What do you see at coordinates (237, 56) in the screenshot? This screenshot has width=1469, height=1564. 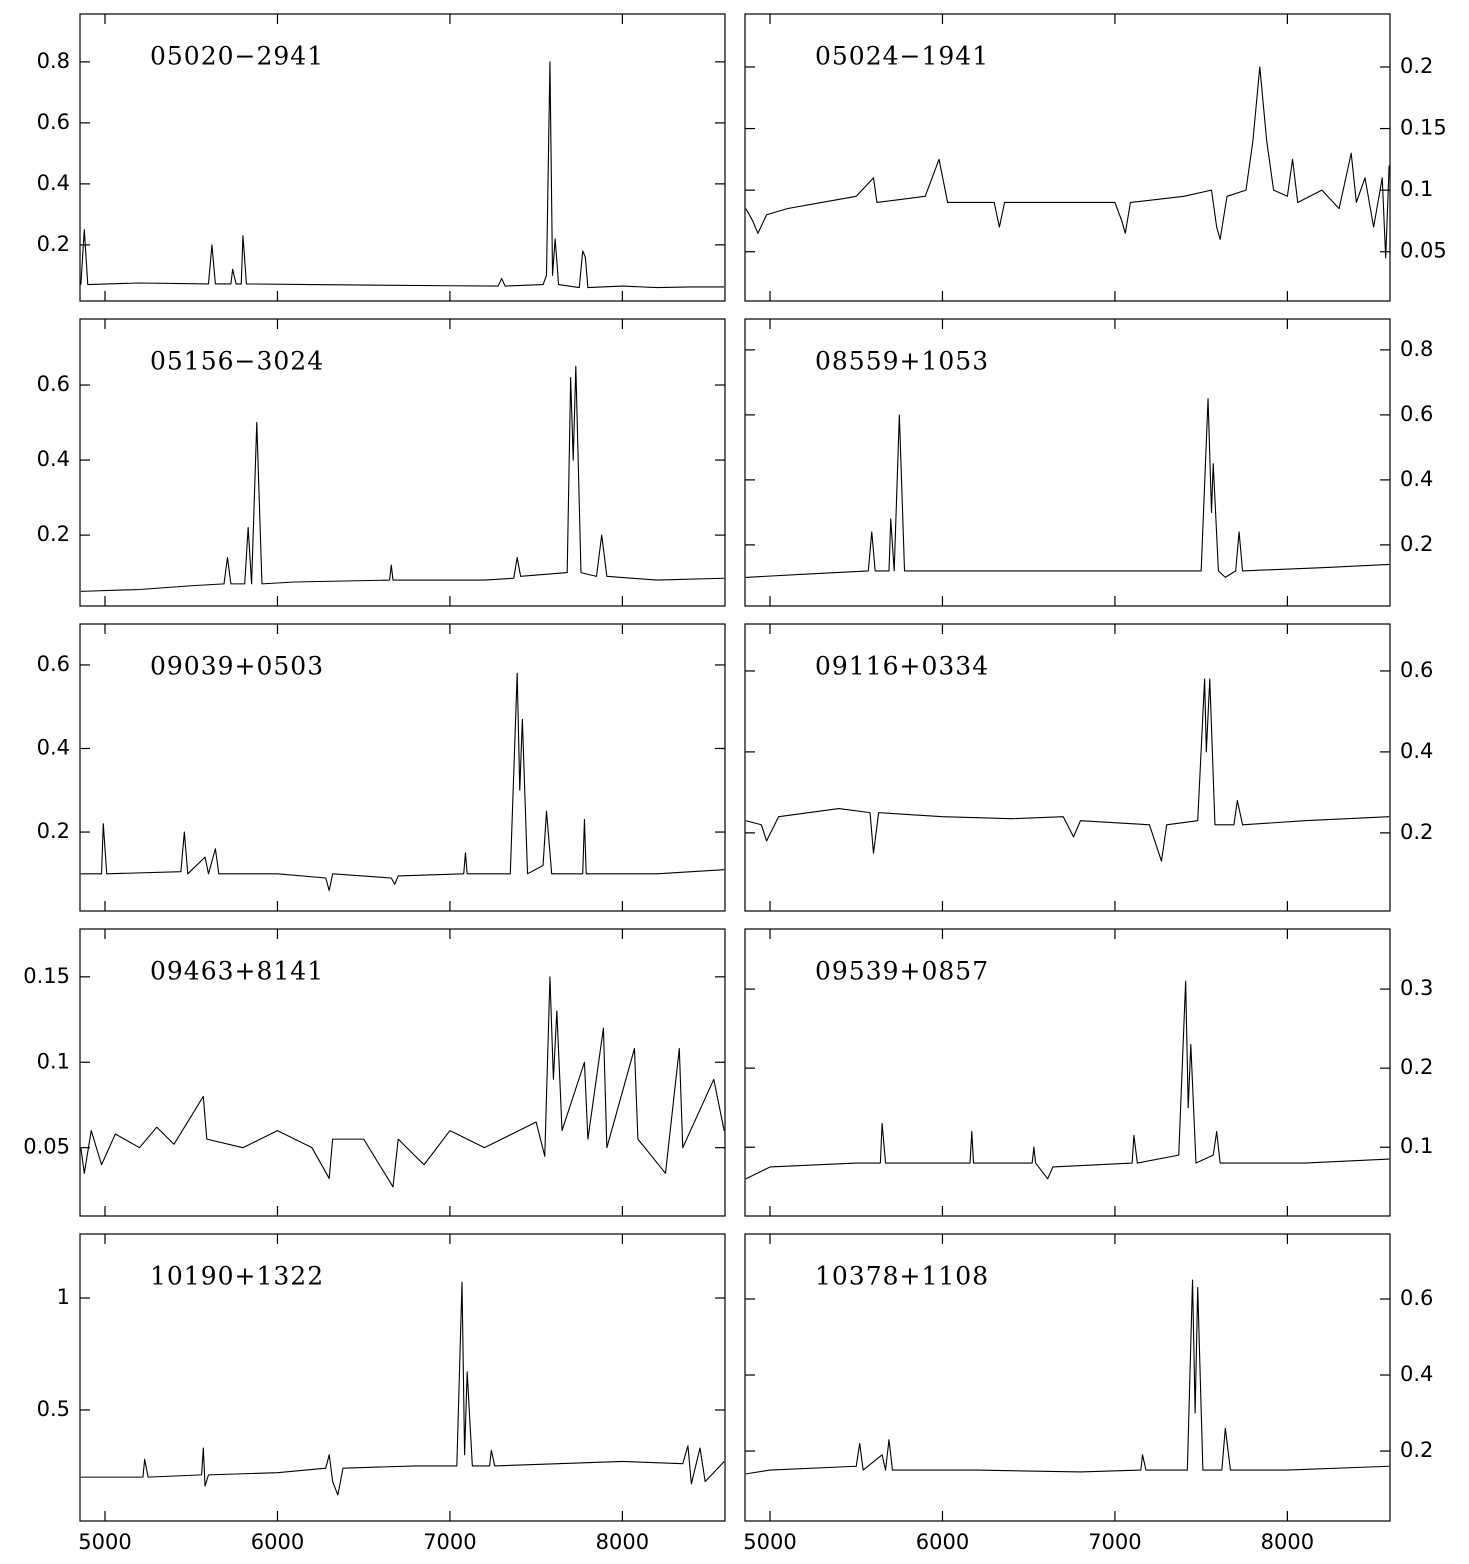 I see `panel-title: 05020−2941` at bounding box center [237, 56].